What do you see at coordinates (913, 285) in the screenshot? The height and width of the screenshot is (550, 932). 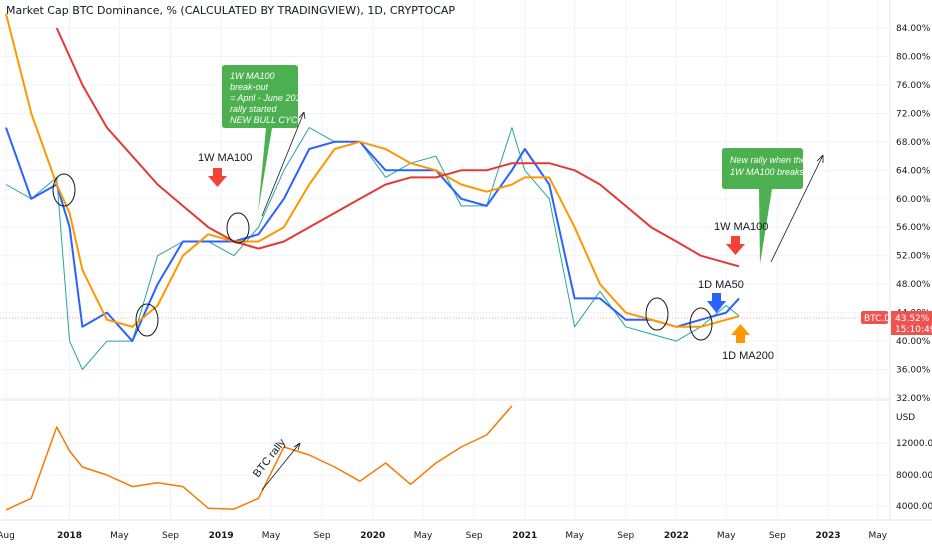 I see `y-tick-label: 48.00%` at bounding box center [913, 285].